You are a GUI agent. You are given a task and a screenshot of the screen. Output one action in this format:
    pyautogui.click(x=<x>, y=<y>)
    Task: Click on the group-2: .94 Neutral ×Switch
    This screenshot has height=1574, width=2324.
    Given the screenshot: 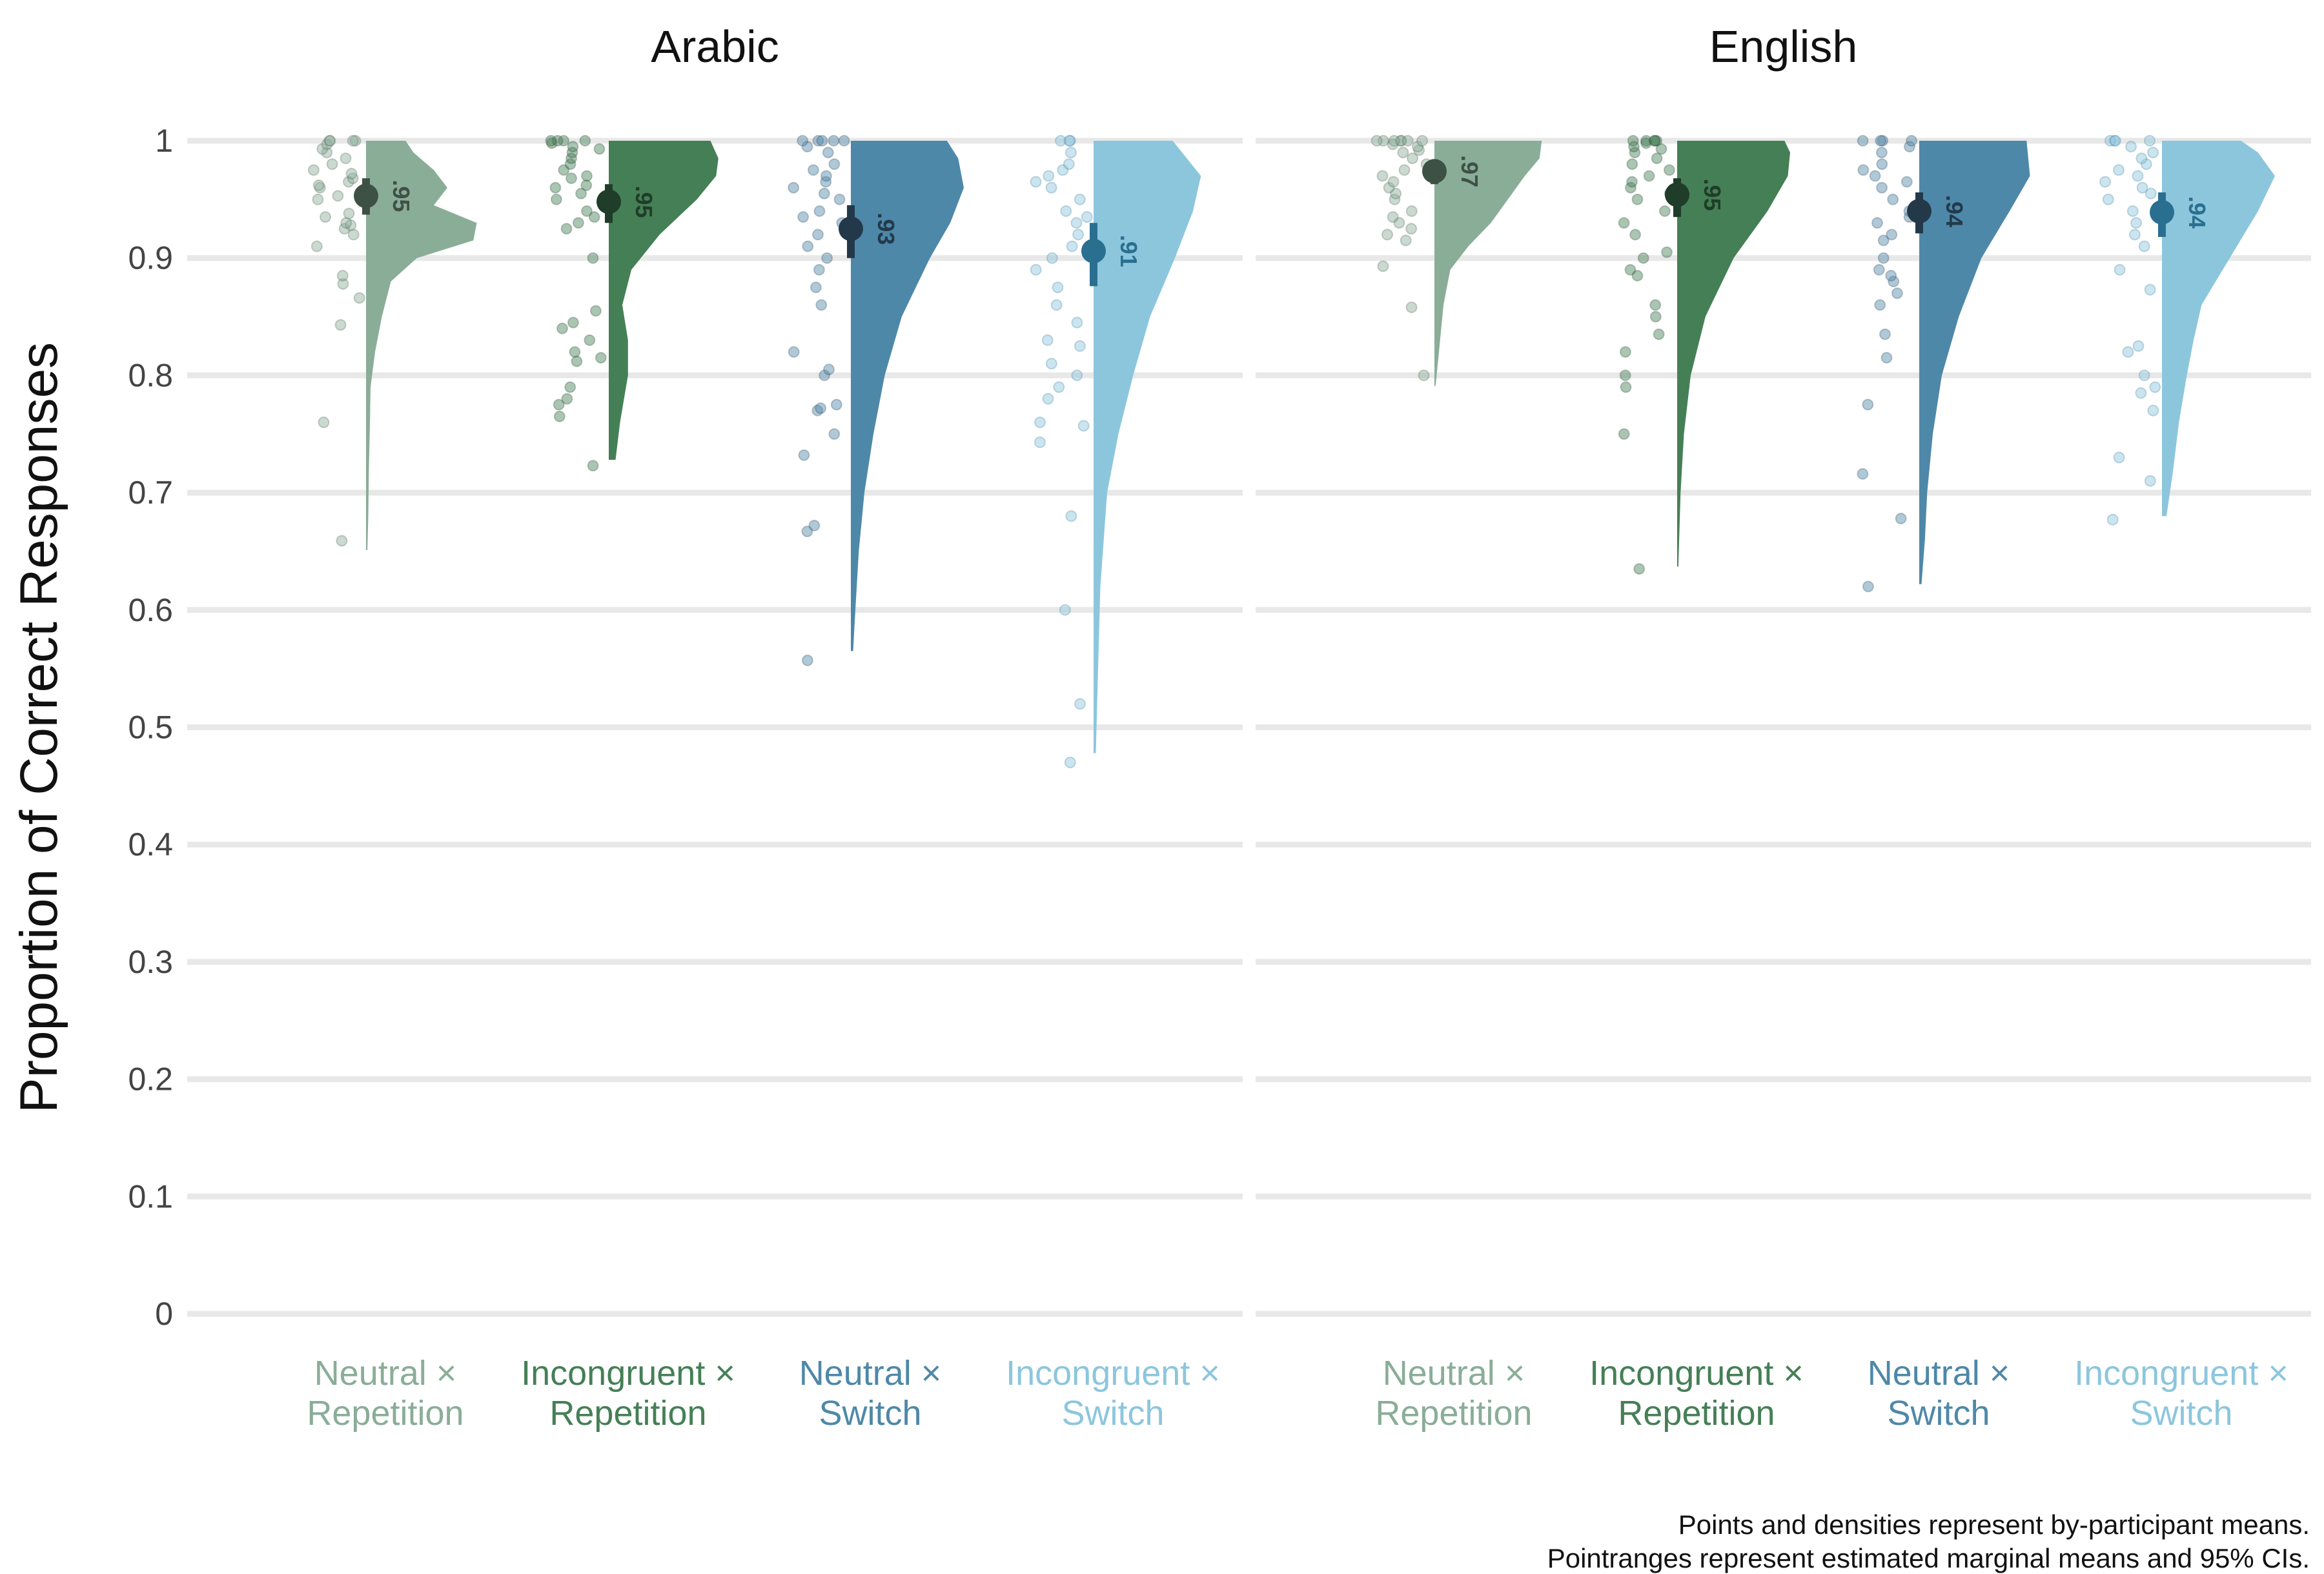 What is the action you would take?
    pyautogui.click(x=1943, y=784)
    